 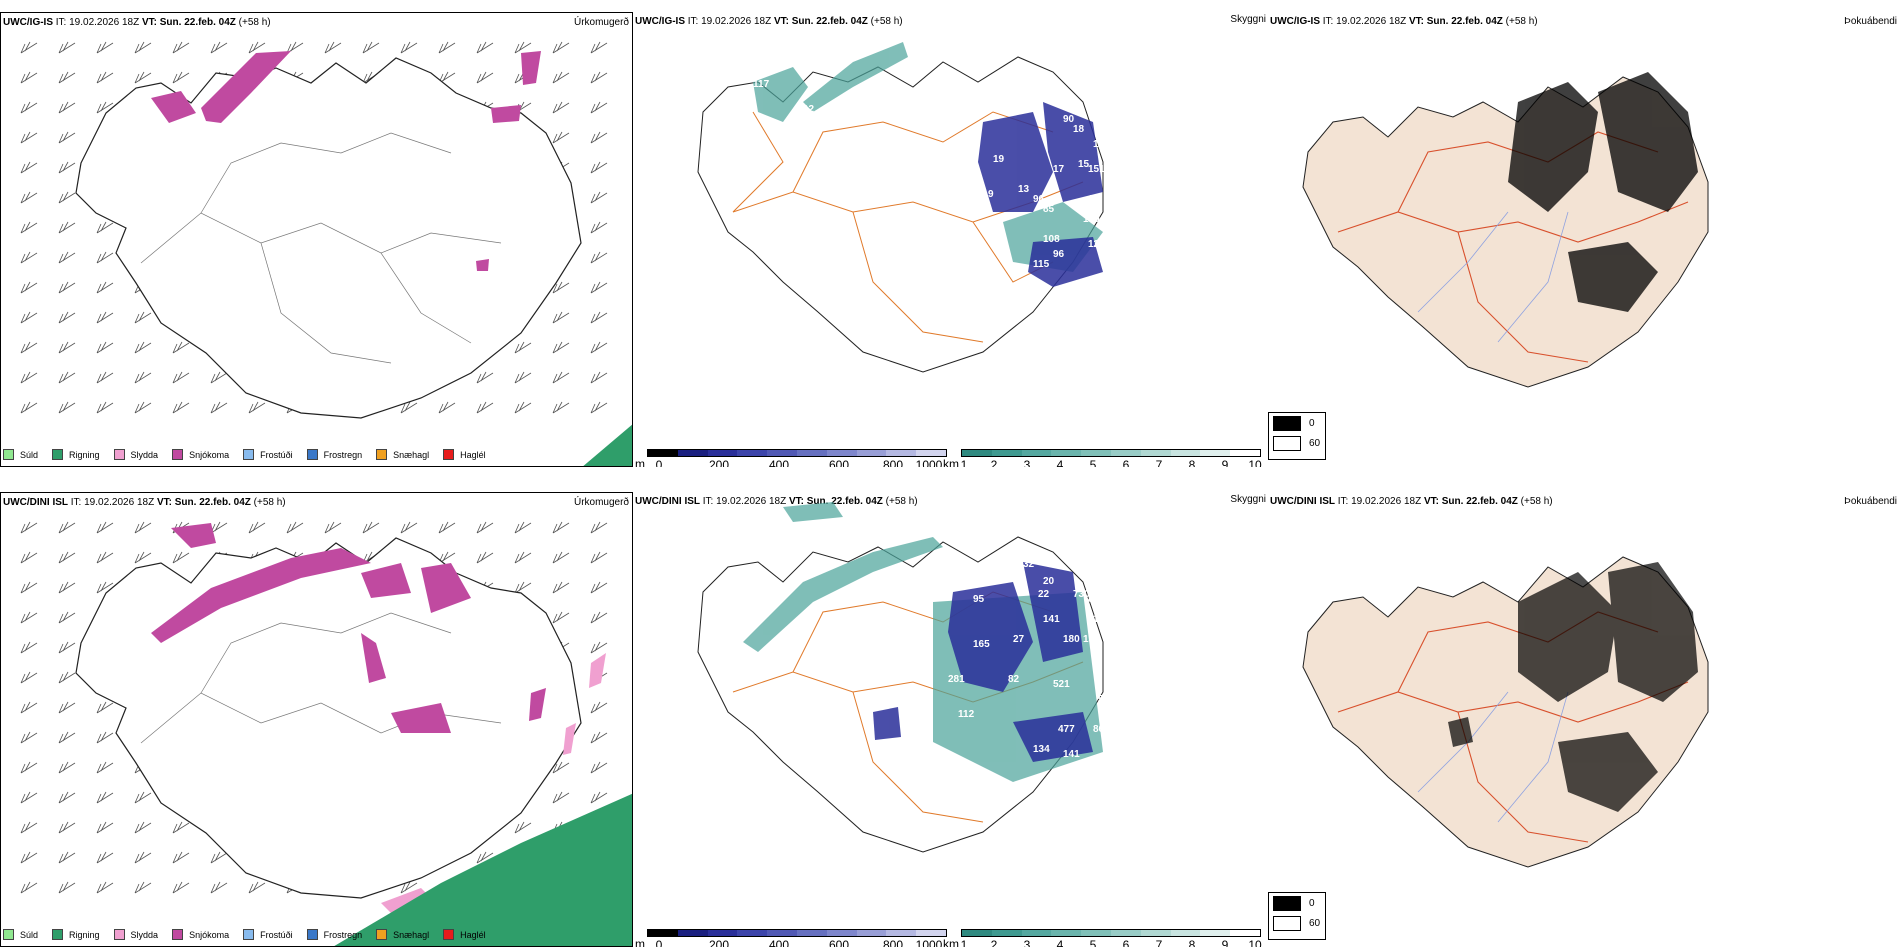 I want to click on cloud-top-areas, so click(x=928, y=157).